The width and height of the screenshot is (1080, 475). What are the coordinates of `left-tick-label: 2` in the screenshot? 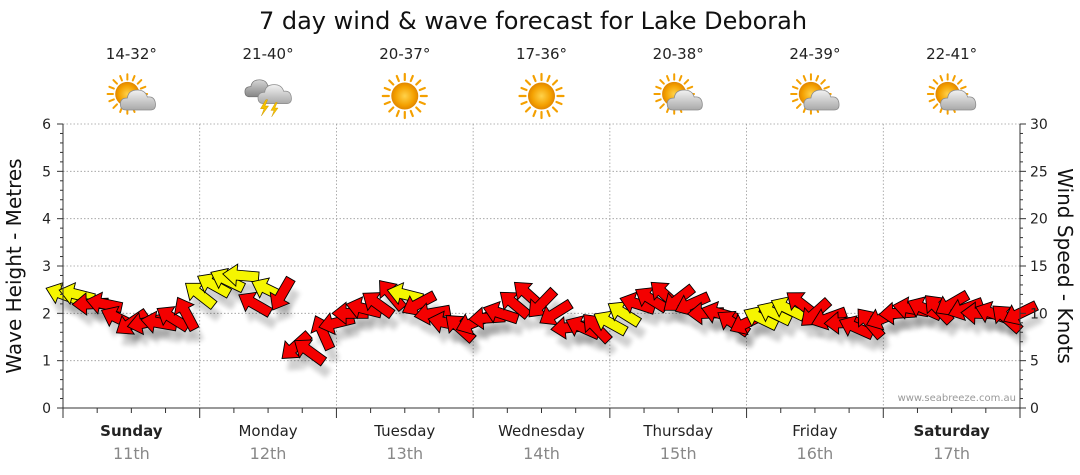 It's located at (46, 314).